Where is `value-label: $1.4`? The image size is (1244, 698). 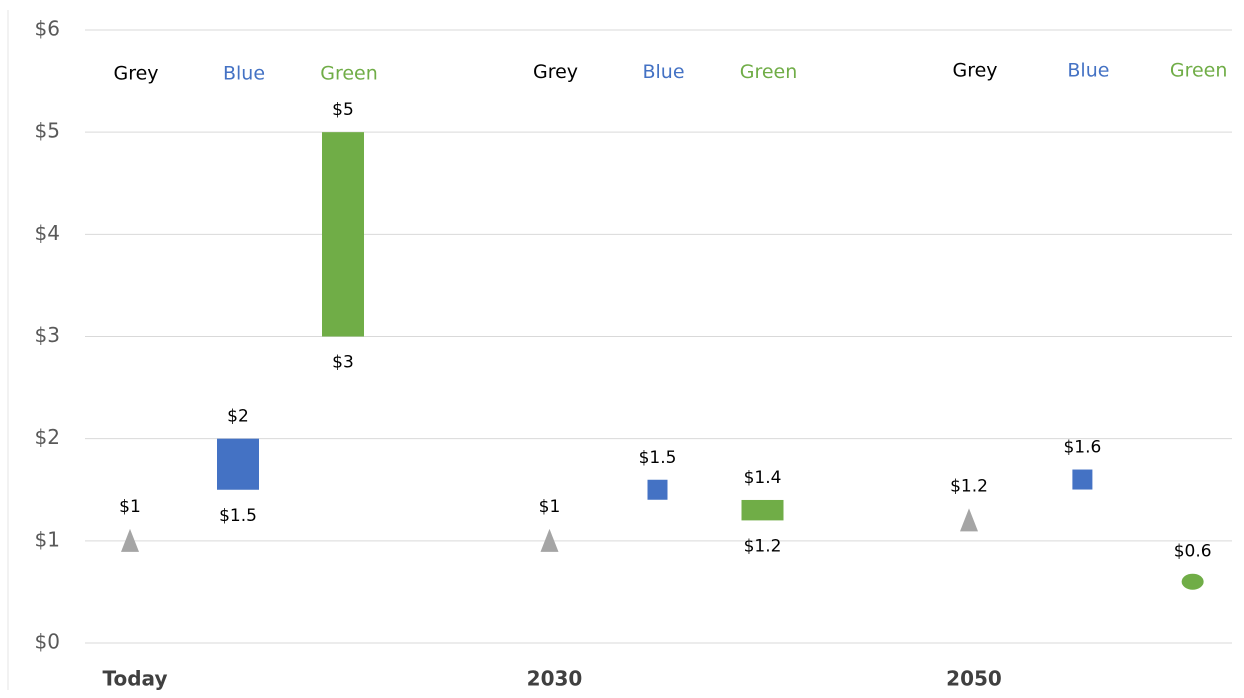 value-label: $1.4 is located at coordinates (763, 478).